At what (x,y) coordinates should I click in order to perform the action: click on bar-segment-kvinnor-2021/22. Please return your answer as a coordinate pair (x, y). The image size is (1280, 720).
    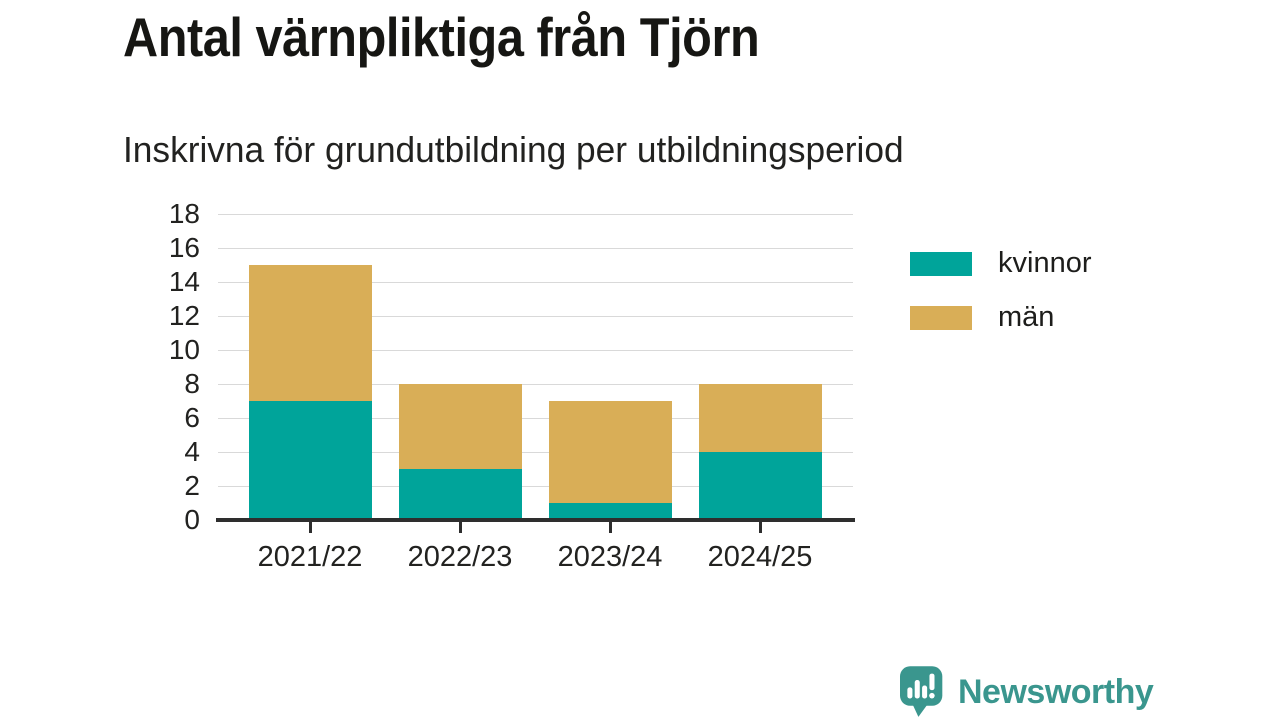
    Looking at the image, I should click on (310, 460).